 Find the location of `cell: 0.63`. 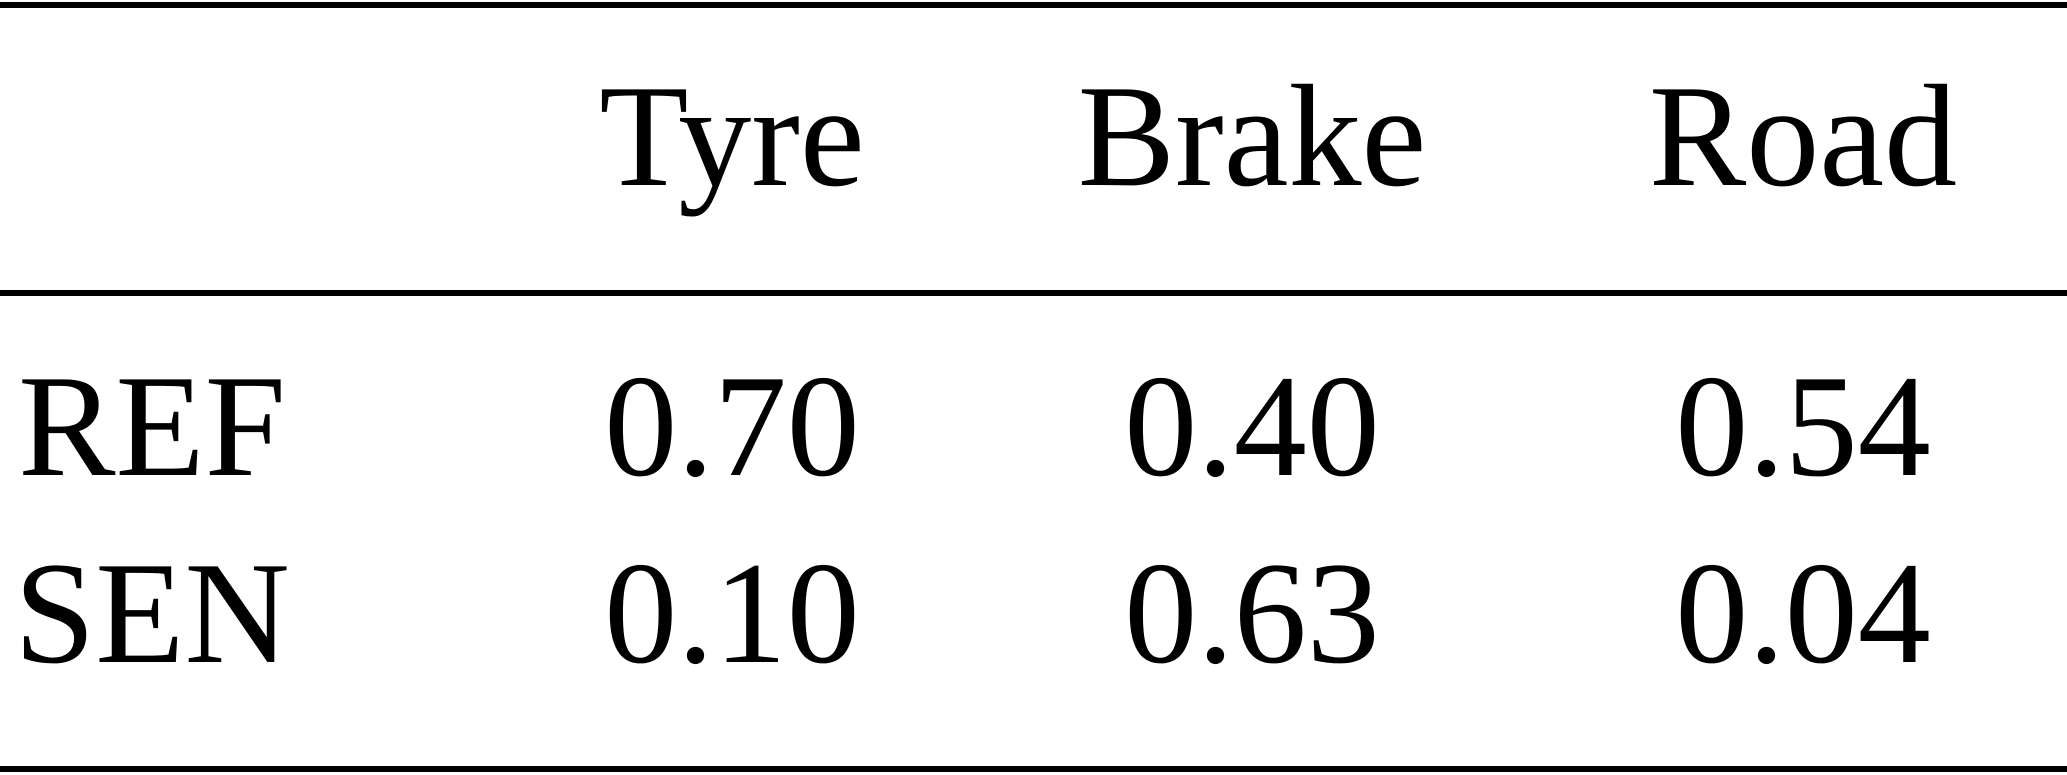

cell: 0.63 is located at coordinates (1252, 613).